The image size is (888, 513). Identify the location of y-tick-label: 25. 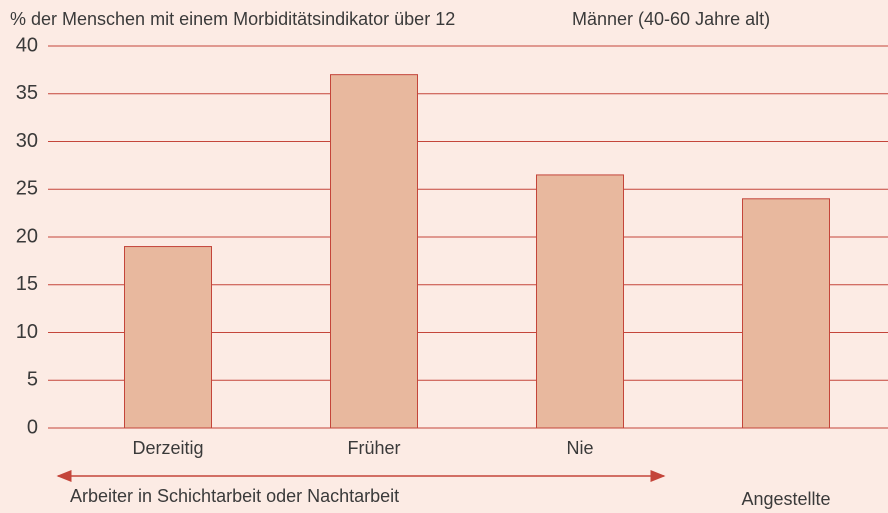
(27, 189).